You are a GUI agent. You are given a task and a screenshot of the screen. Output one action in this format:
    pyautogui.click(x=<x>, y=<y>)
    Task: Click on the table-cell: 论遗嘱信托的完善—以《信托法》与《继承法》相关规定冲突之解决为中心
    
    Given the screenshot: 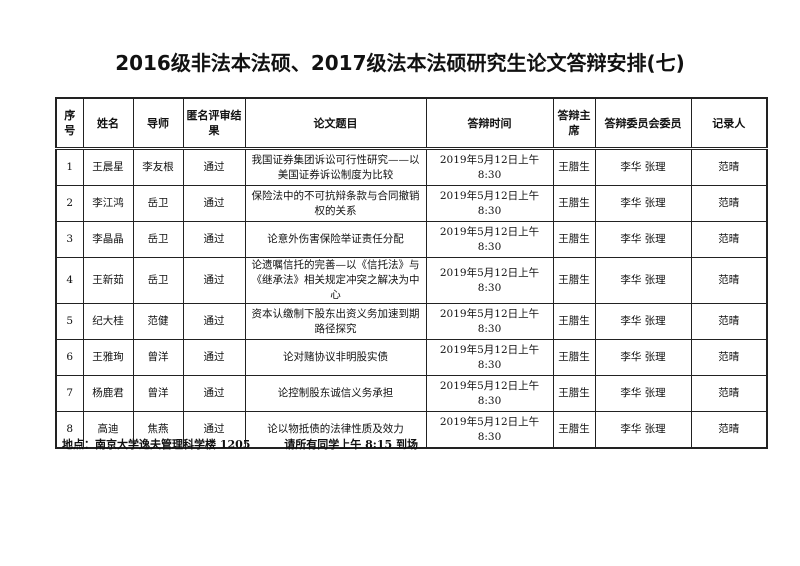 What is the action you would take?
    pyautogui.click(x=335, y=280)
    